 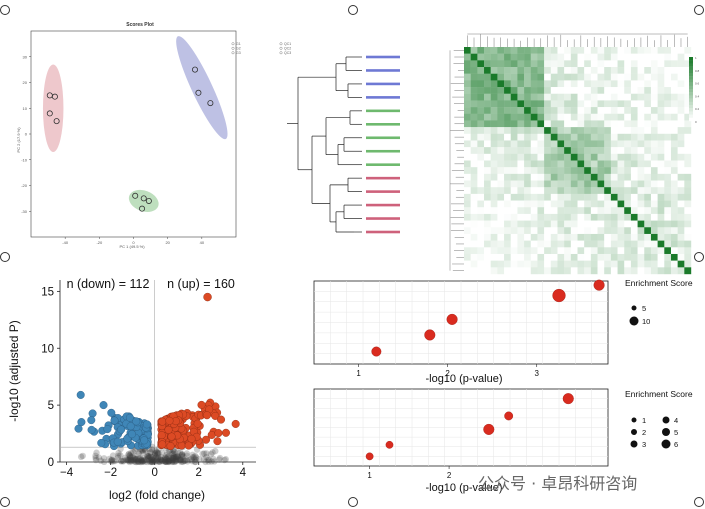 I want to click on selection-handle-bottom-right, so click(x=699, y=502).